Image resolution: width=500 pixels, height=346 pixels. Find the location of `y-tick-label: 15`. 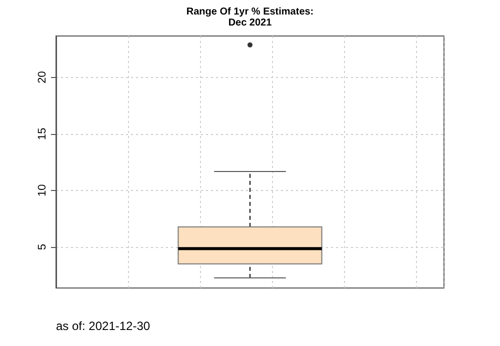

y-tick-label: 15 is located at coordinates (42, 134).